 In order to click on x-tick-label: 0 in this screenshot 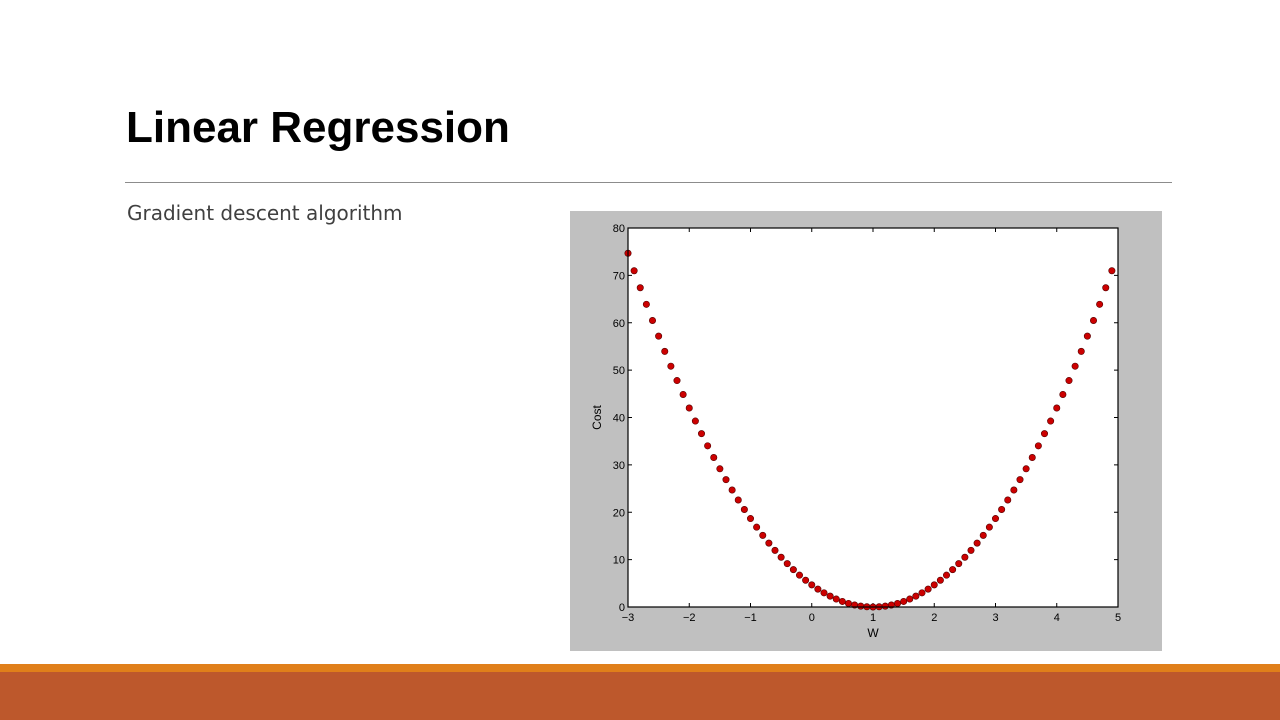, I will do `click(812, 618)`.